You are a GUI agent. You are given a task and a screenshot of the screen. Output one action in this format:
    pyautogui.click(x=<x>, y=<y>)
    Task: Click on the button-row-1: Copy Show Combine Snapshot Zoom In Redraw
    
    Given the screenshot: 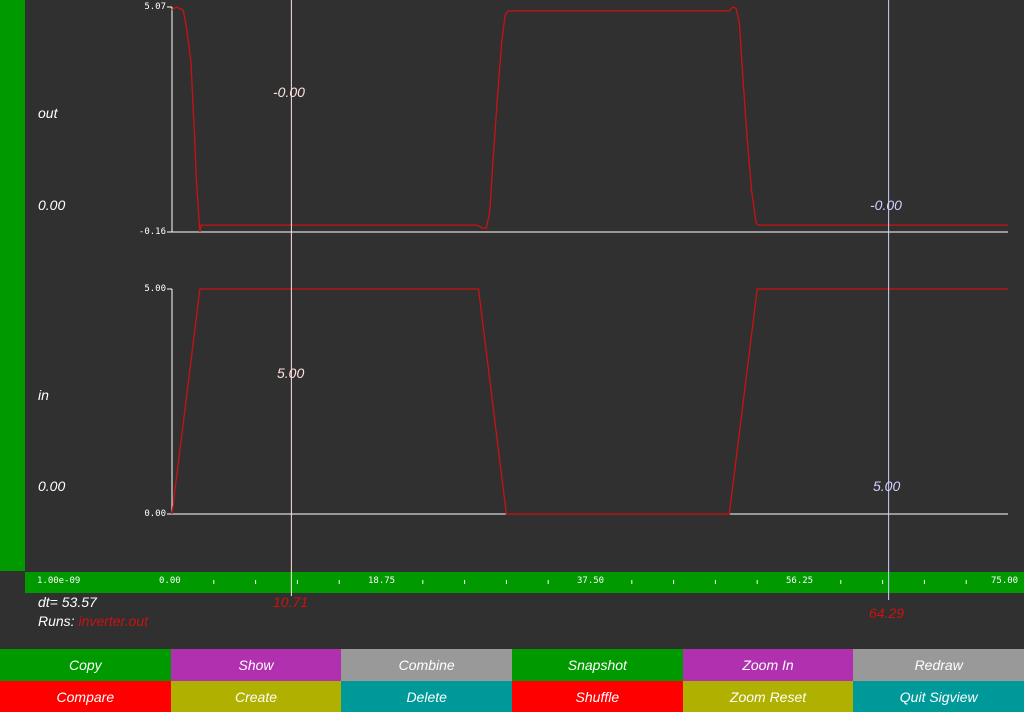 What is the action you would take?
    pyautogui.click(x=512, y=665)
    